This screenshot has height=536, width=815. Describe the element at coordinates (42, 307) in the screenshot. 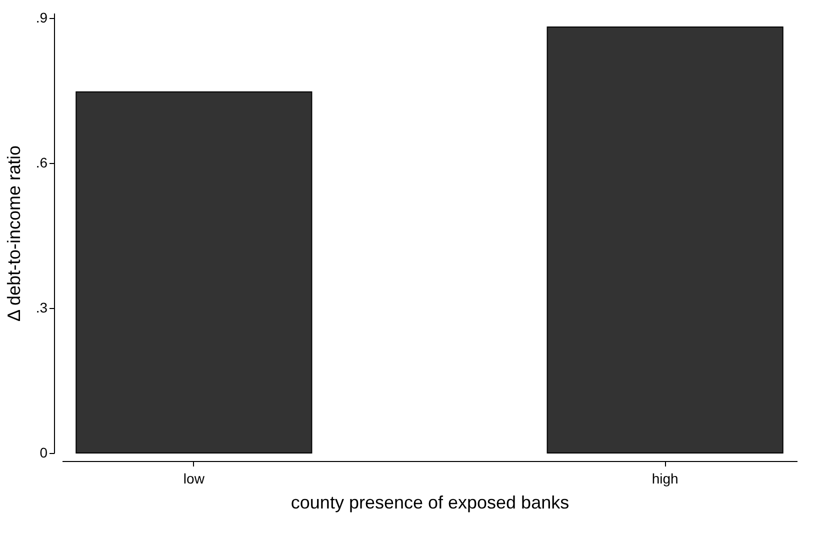

I see `y-tick-label: .3` at that location.